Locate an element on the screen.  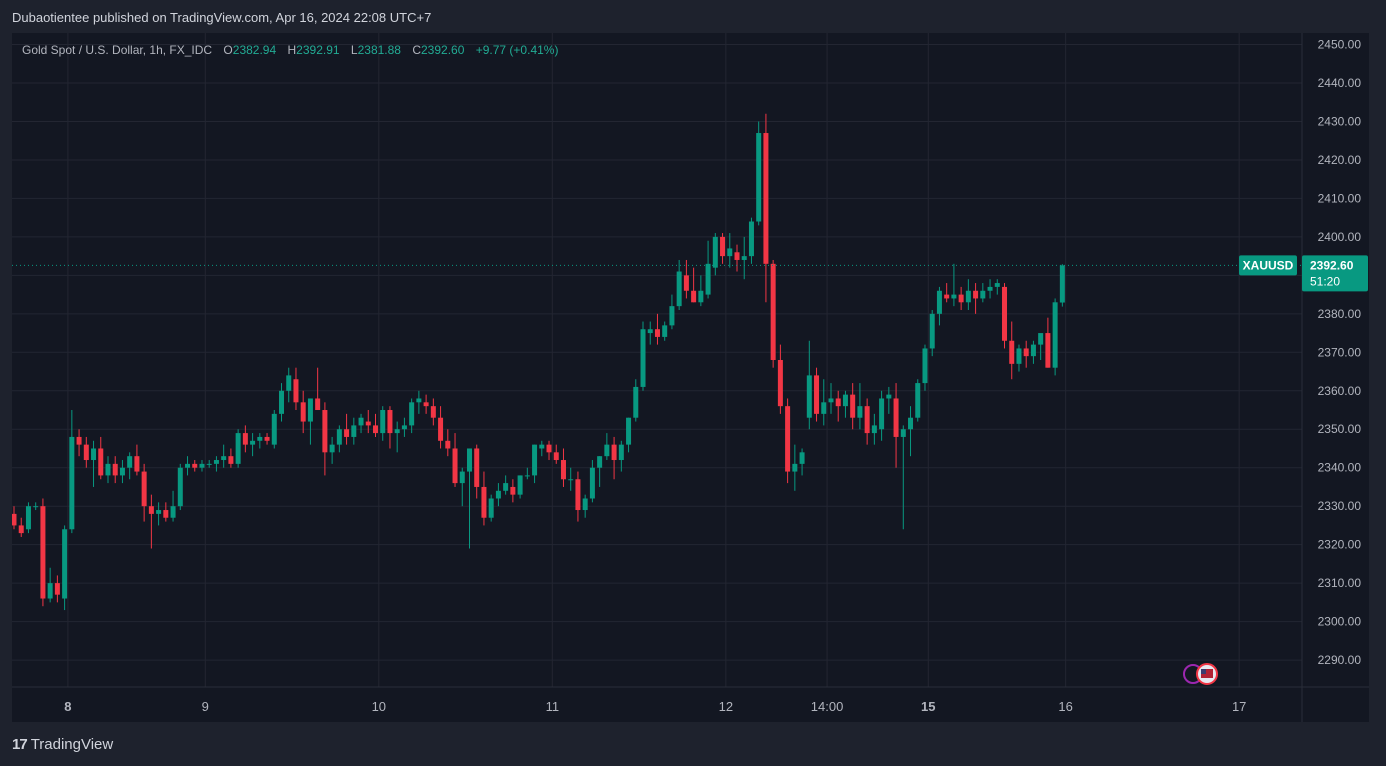
x-tick-label: 10 is located at coordinates (379, 706).